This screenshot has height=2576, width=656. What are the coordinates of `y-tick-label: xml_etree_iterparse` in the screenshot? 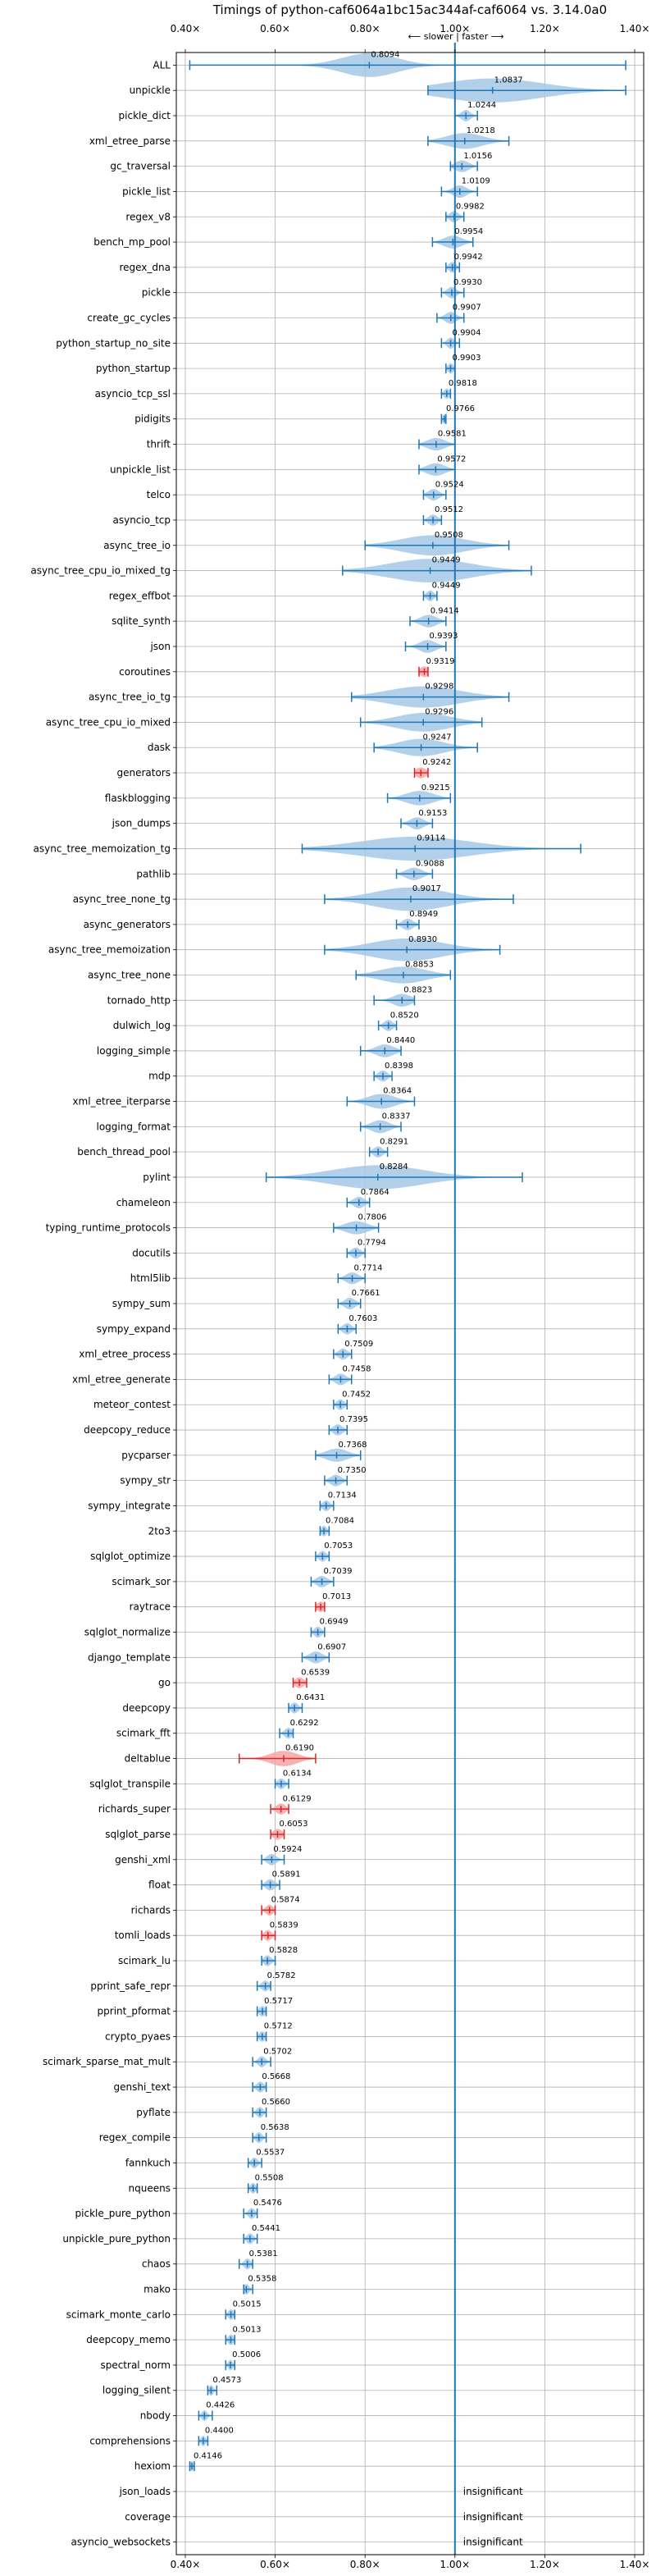 It's located at (121, 1102).